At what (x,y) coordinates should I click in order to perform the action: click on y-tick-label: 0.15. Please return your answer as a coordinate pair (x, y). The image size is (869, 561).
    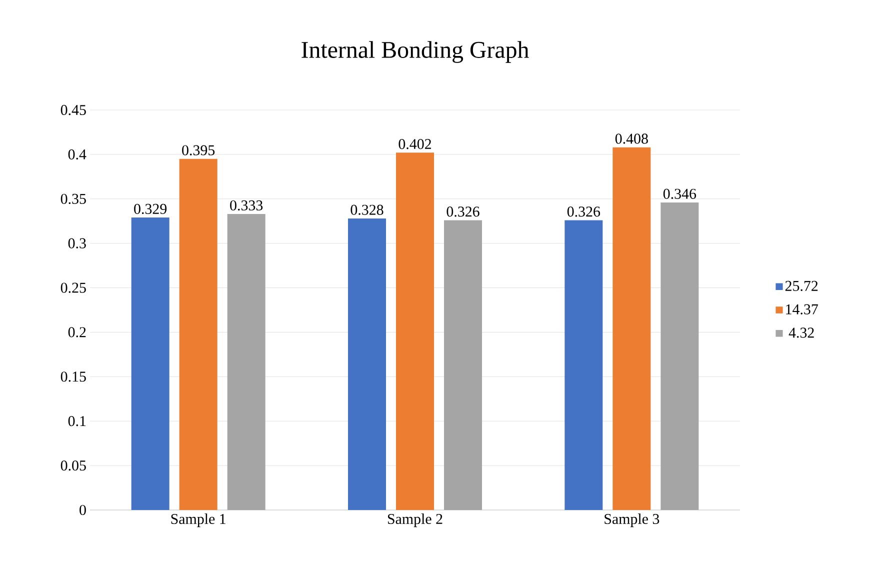
    Looking at the image, I should click on (73, 377).